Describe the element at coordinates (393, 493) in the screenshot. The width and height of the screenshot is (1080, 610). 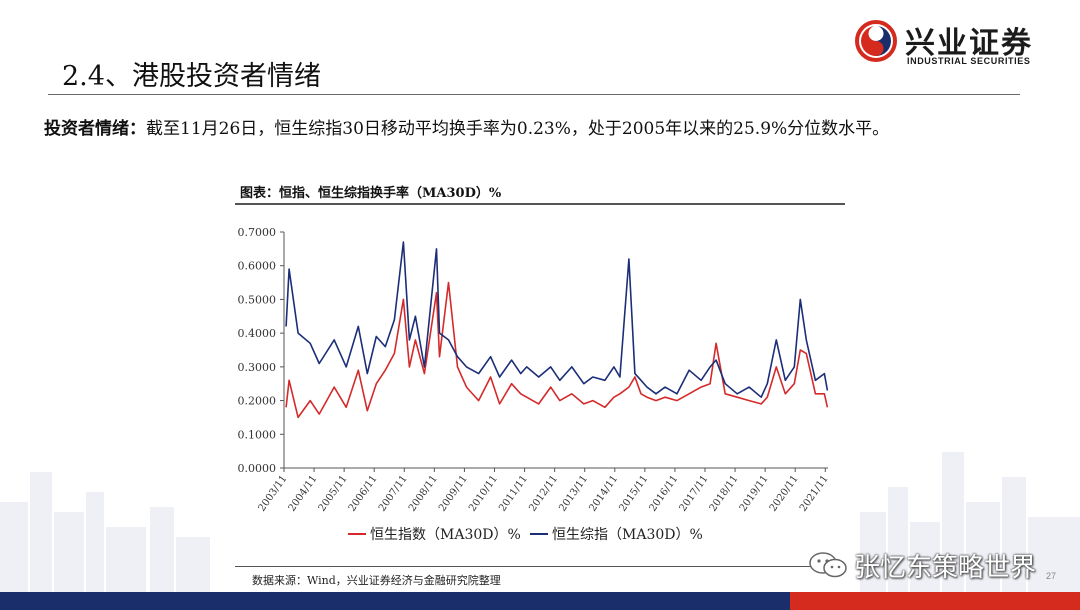
I see `x-tick-label: 2007/11` at that location.